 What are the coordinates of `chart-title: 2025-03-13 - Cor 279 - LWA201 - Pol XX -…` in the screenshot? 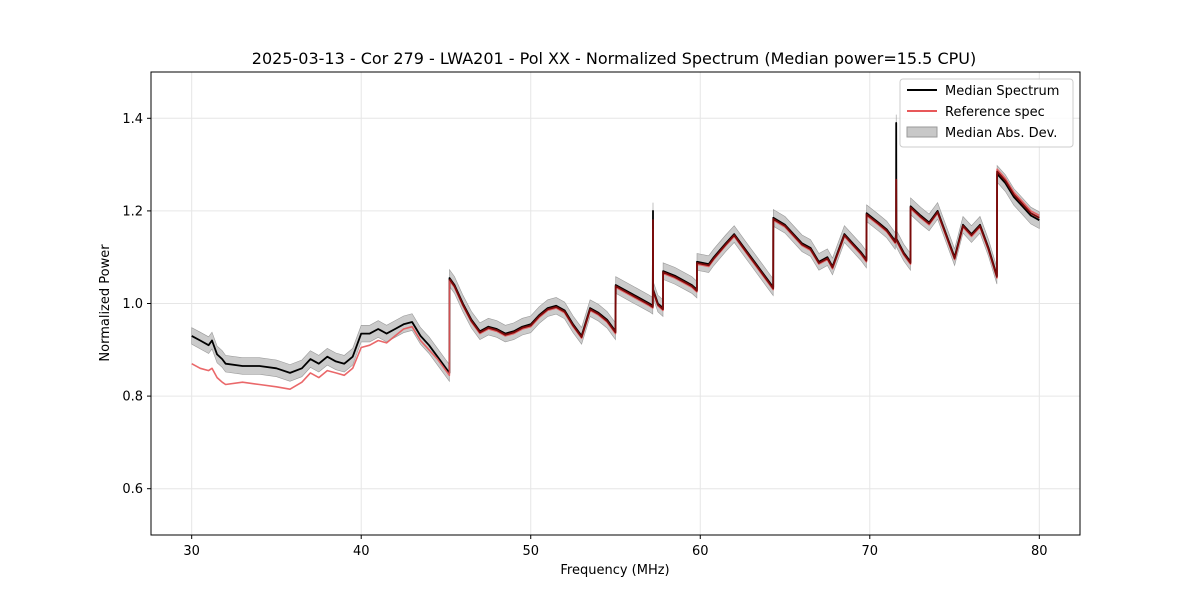 It's located at (614, 58).